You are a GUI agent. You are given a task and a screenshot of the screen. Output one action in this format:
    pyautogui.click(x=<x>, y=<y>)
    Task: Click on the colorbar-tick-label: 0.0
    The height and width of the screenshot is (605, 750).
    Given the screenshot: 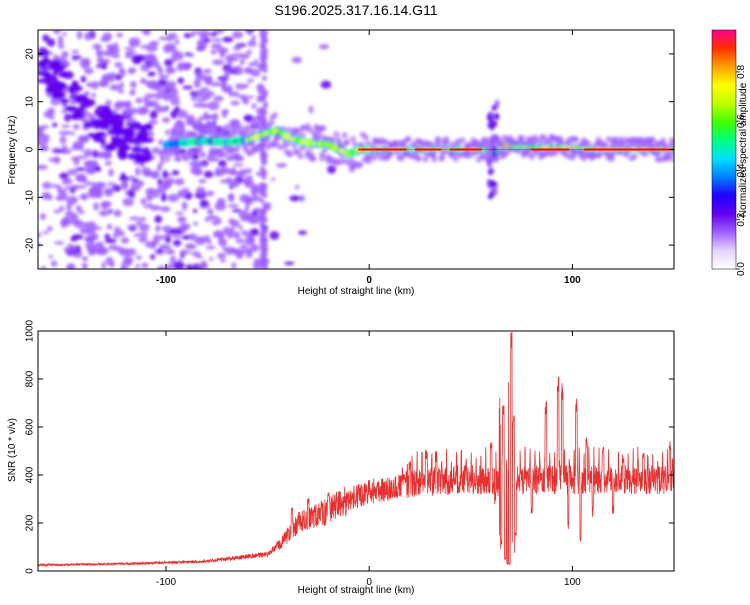 What is the action you would take?
    pyautogui.click(x=741, y=269)
    